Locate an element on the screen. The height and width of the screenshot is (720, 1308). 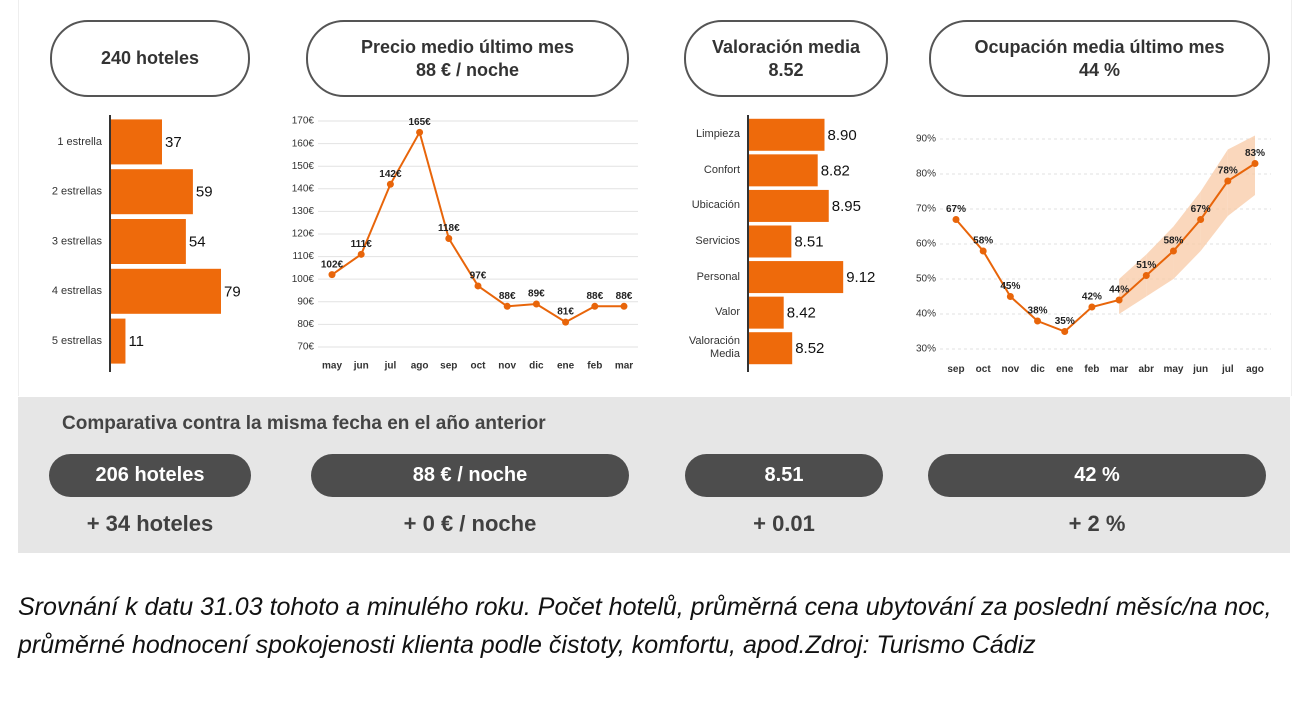
comparison-value: 8.51 is located at coordinates (784, 475).